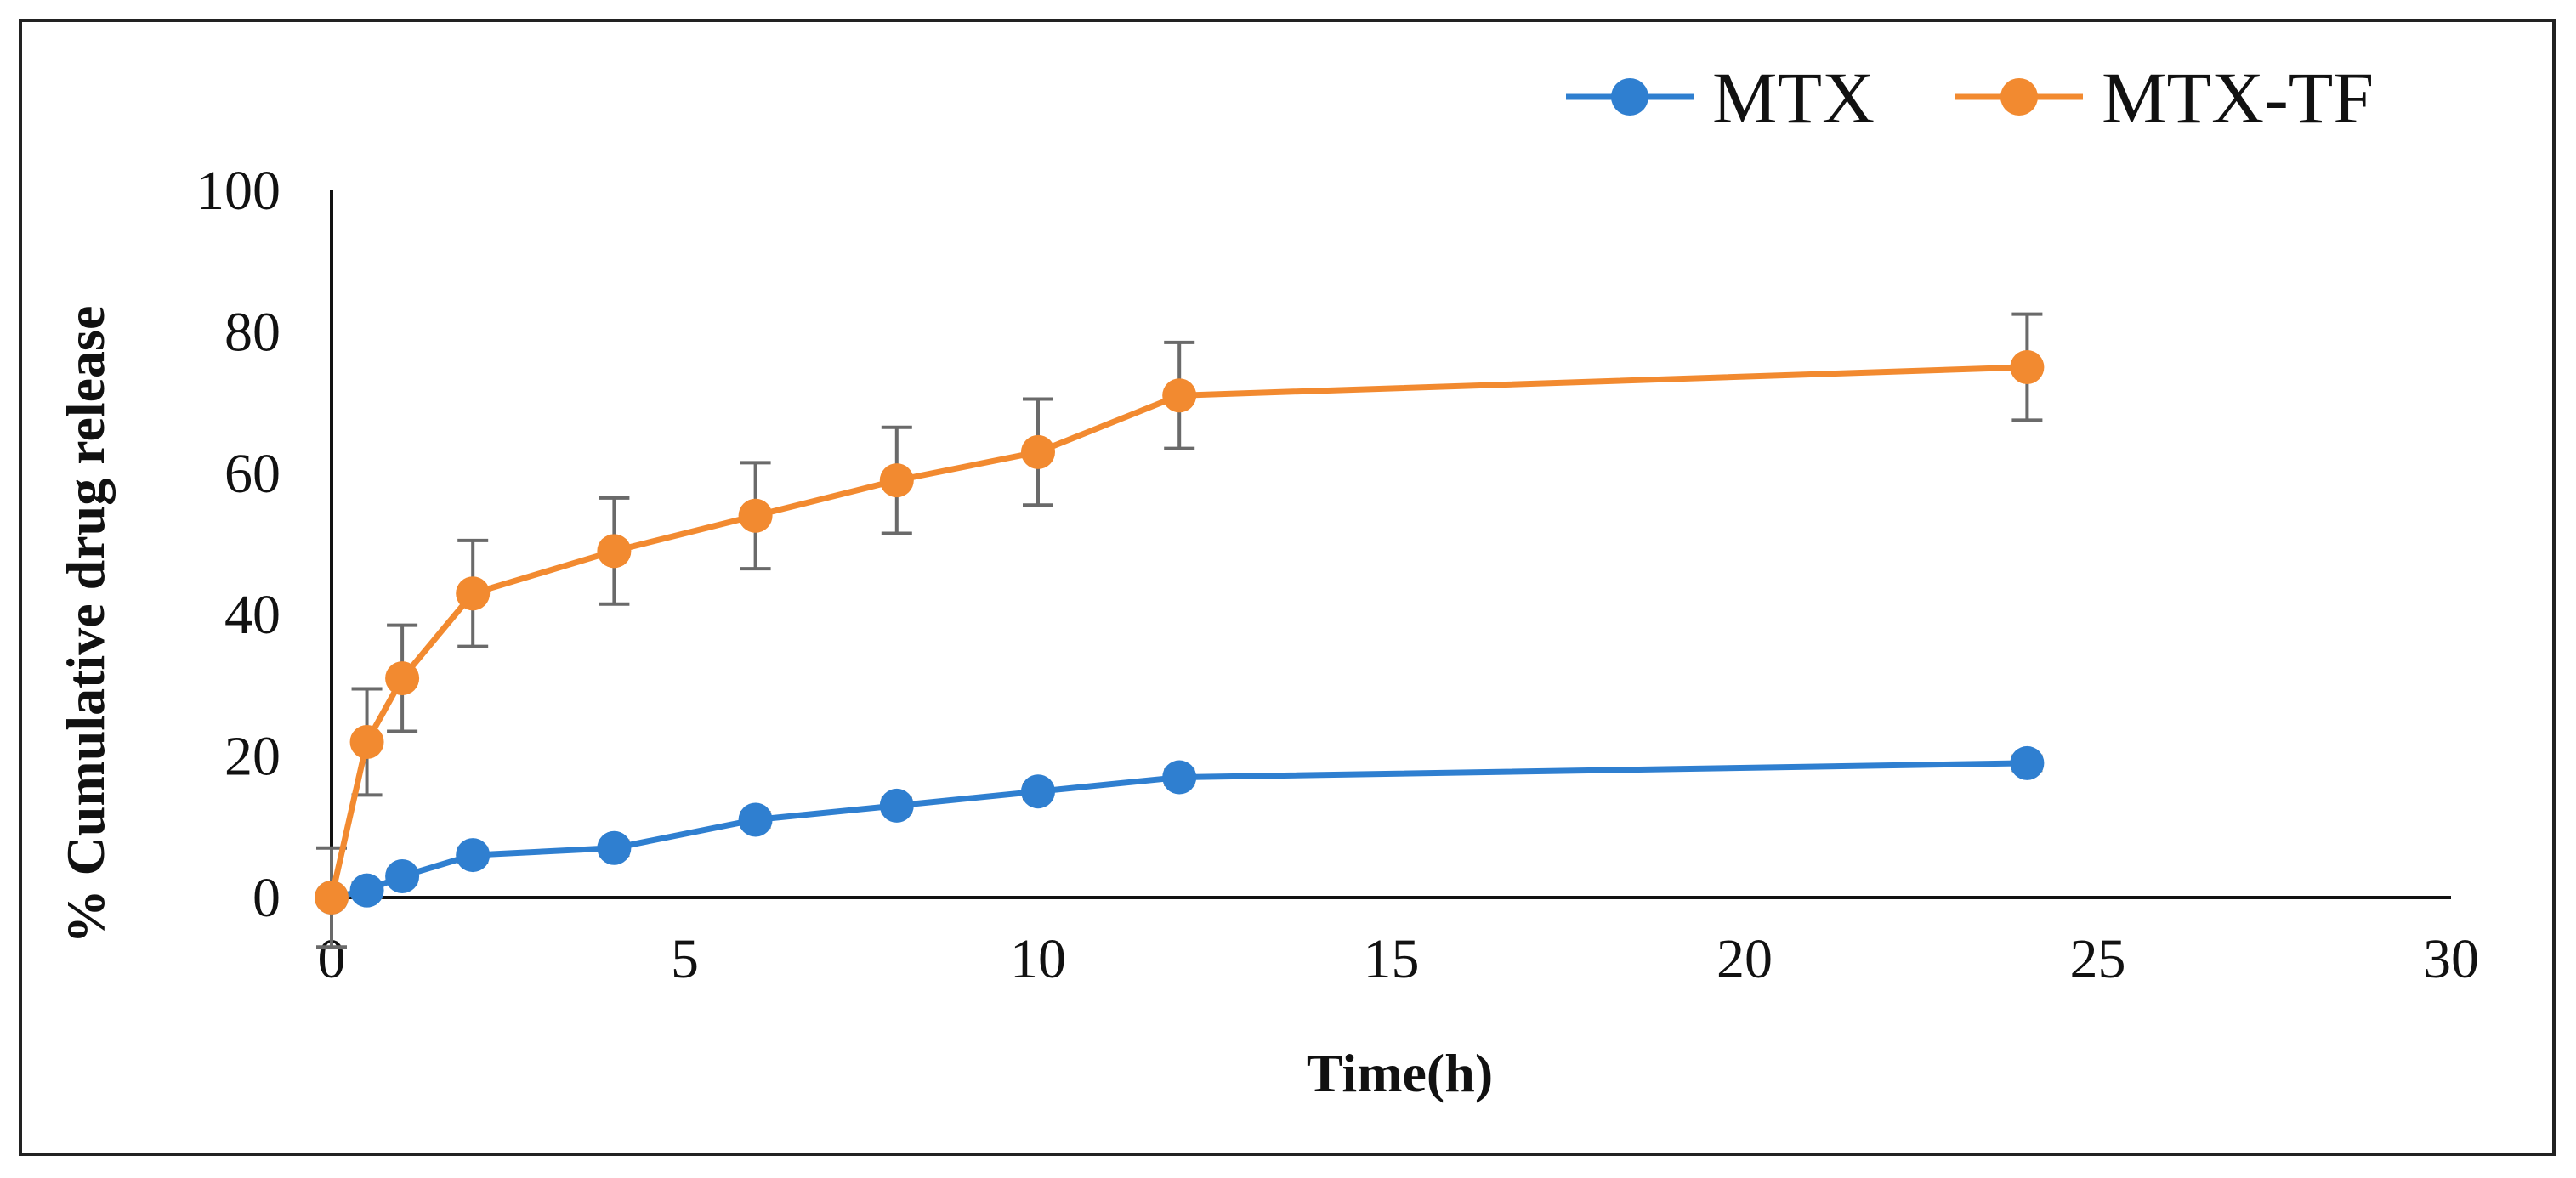  What do you see at coordinates (1392, 959) in the screenshot?
I see `x-tick-label: 15` at bounding box center [1392, 959].